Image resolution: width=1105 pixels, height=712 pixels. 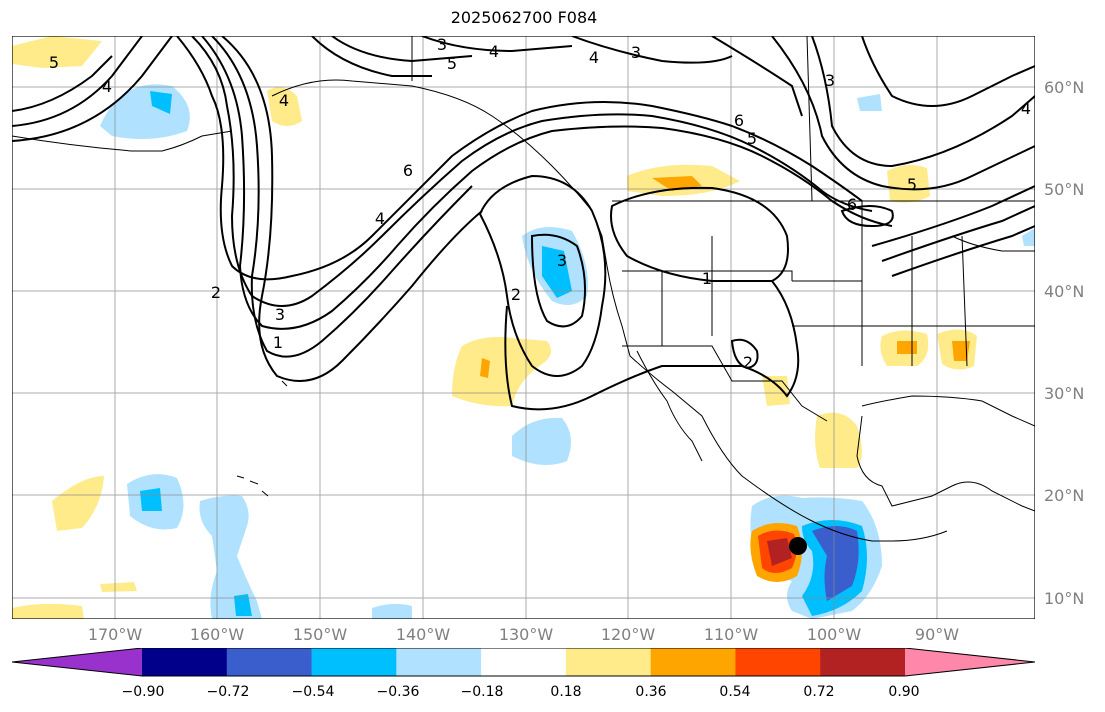 What do you see at coordinates (937, 634) in the screenshot?
I see `lon-label-90w: 90°W` at bounding box center [937, 634].